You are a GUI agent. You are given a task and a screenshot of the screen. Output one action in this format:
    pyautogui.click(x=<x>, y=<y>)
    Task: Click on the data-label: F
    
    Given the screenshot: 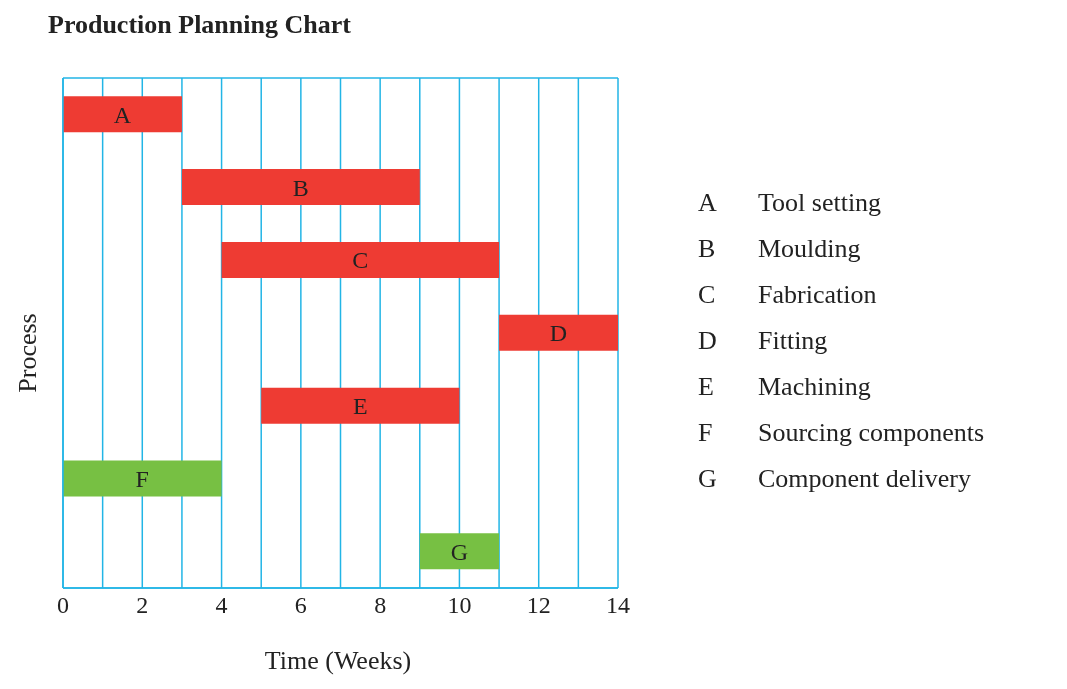 What is the action you would take?
    pyautogui.click(x=142, y=479)
    